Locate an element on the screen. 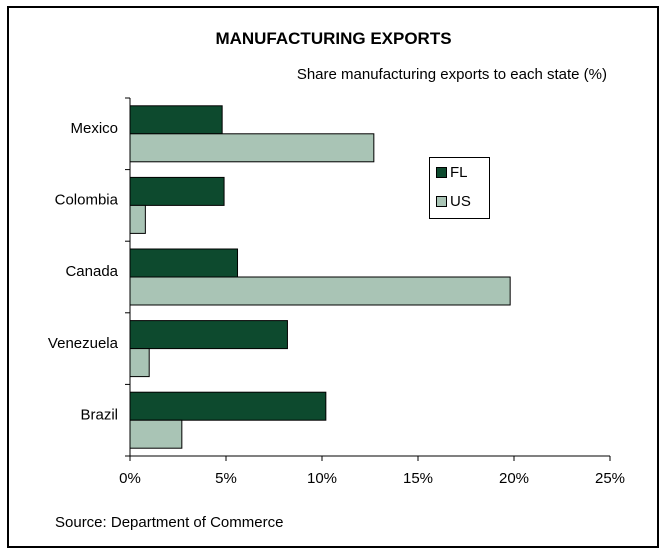 Image resolution: width=667 pixels, height=556 pixels. bar-us-colombia is located at coordinates (137, 219).